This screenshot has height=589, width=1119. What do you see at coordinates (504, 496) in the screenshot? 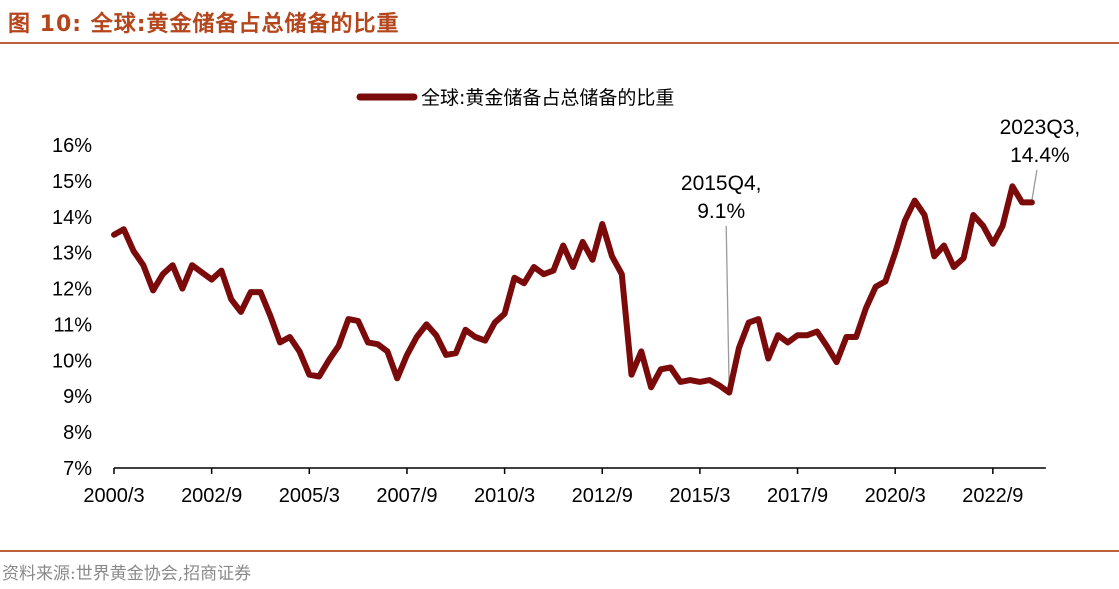
I see `x-tick-label: 2010/3` at bounding box center [504, 496].